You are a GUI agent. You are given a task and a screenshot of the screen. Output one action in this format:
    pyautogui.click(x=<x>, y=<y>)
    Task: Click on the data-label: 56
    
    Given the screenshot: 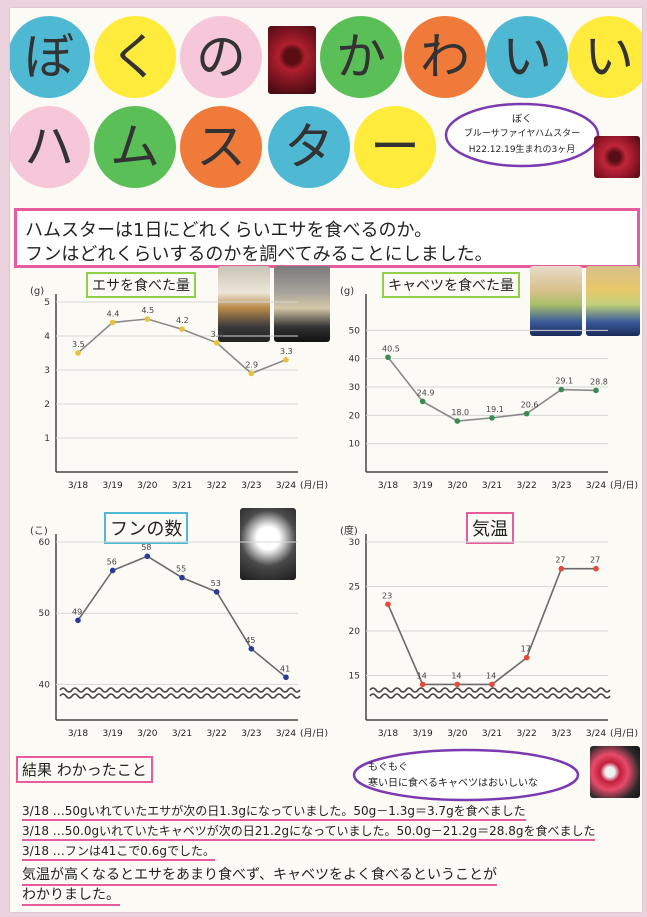 What is the action you would take?
    pyautogui.click(x=112, y=561)
    